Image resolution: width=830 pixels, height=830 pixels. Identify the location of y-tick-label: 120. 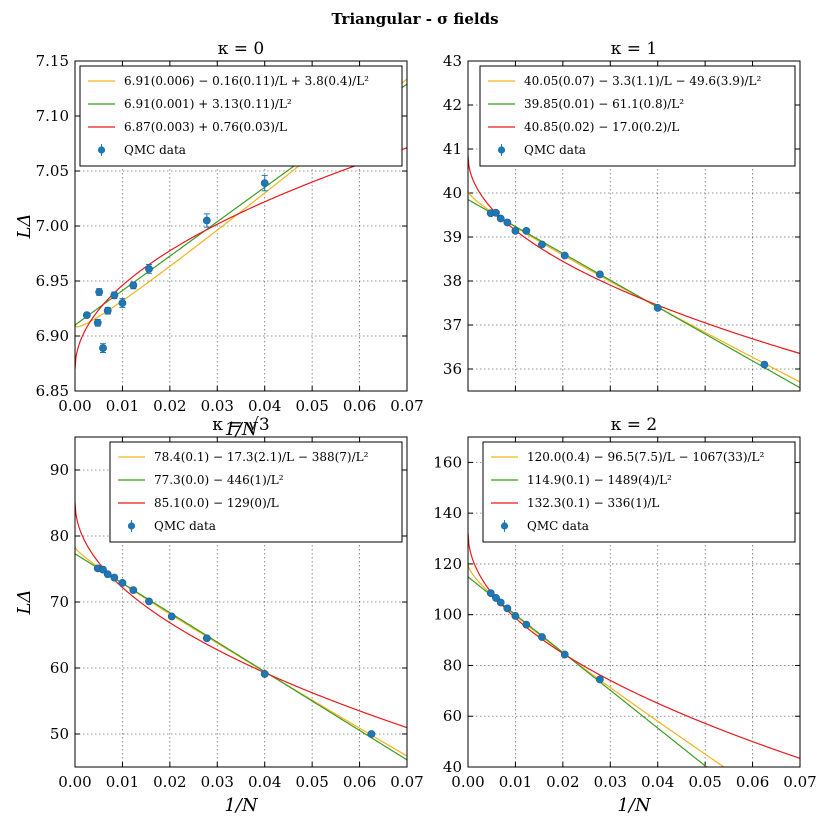
(447, 564).